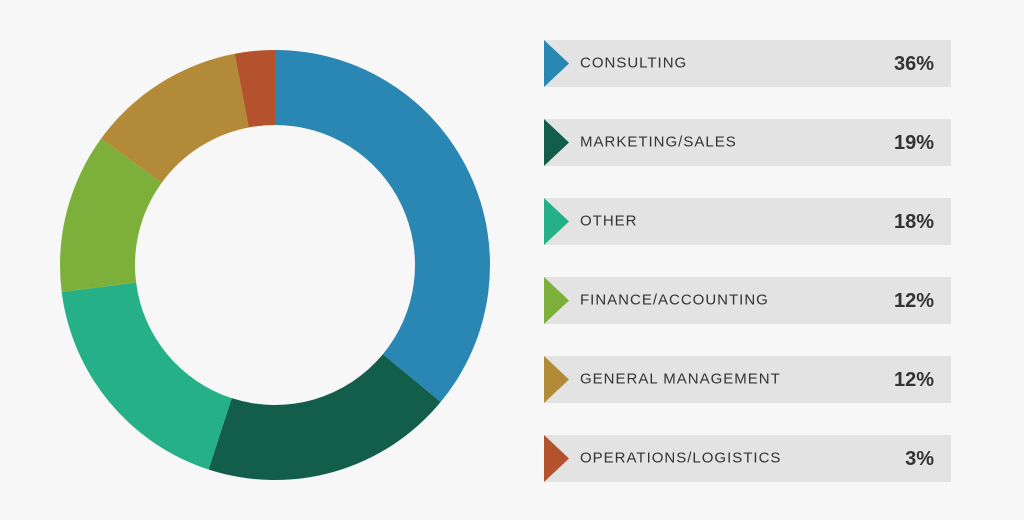  What do you see at coordinates (680, 378) in the screenshot?
I see `legend-label: GENERAL MANAGEMENT` at bounding box center [680, 378].